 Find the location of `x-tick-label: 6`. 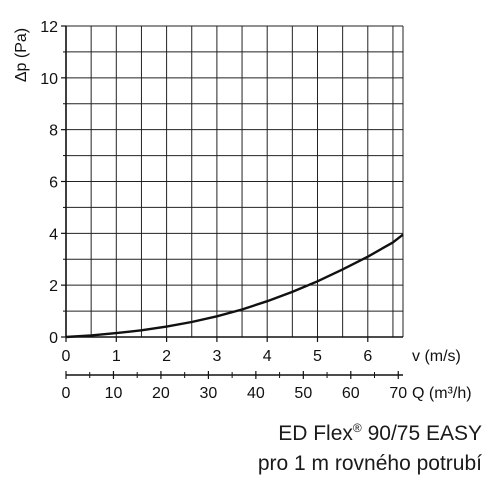

x-tick-label: 6 is located at coordinates (367, 356).